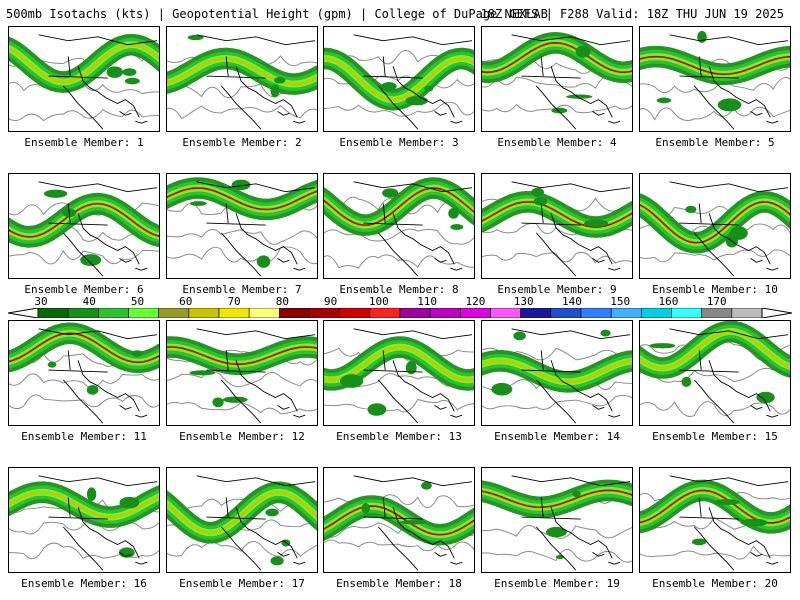  I want to click on colorbar-tick-label: 160, so click(668, 301).